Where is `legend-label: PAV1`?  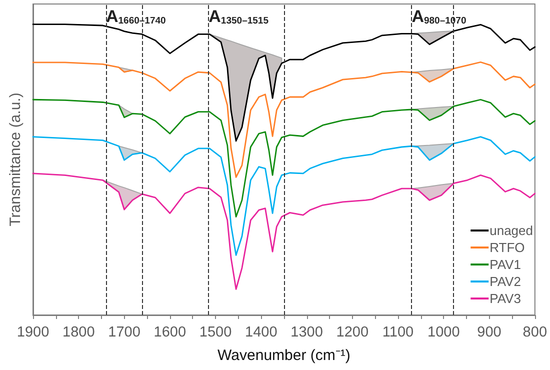 legend-label: PAV1 is located at coordinates (505, 264).